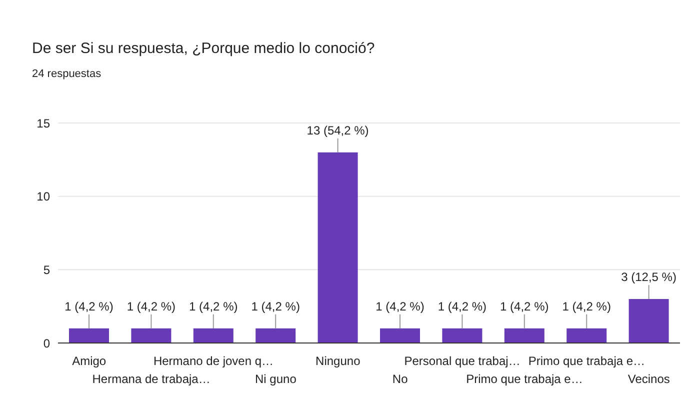 The image size is (696, 409). I want to click on y-tick-label: 0, so click(46, 343).